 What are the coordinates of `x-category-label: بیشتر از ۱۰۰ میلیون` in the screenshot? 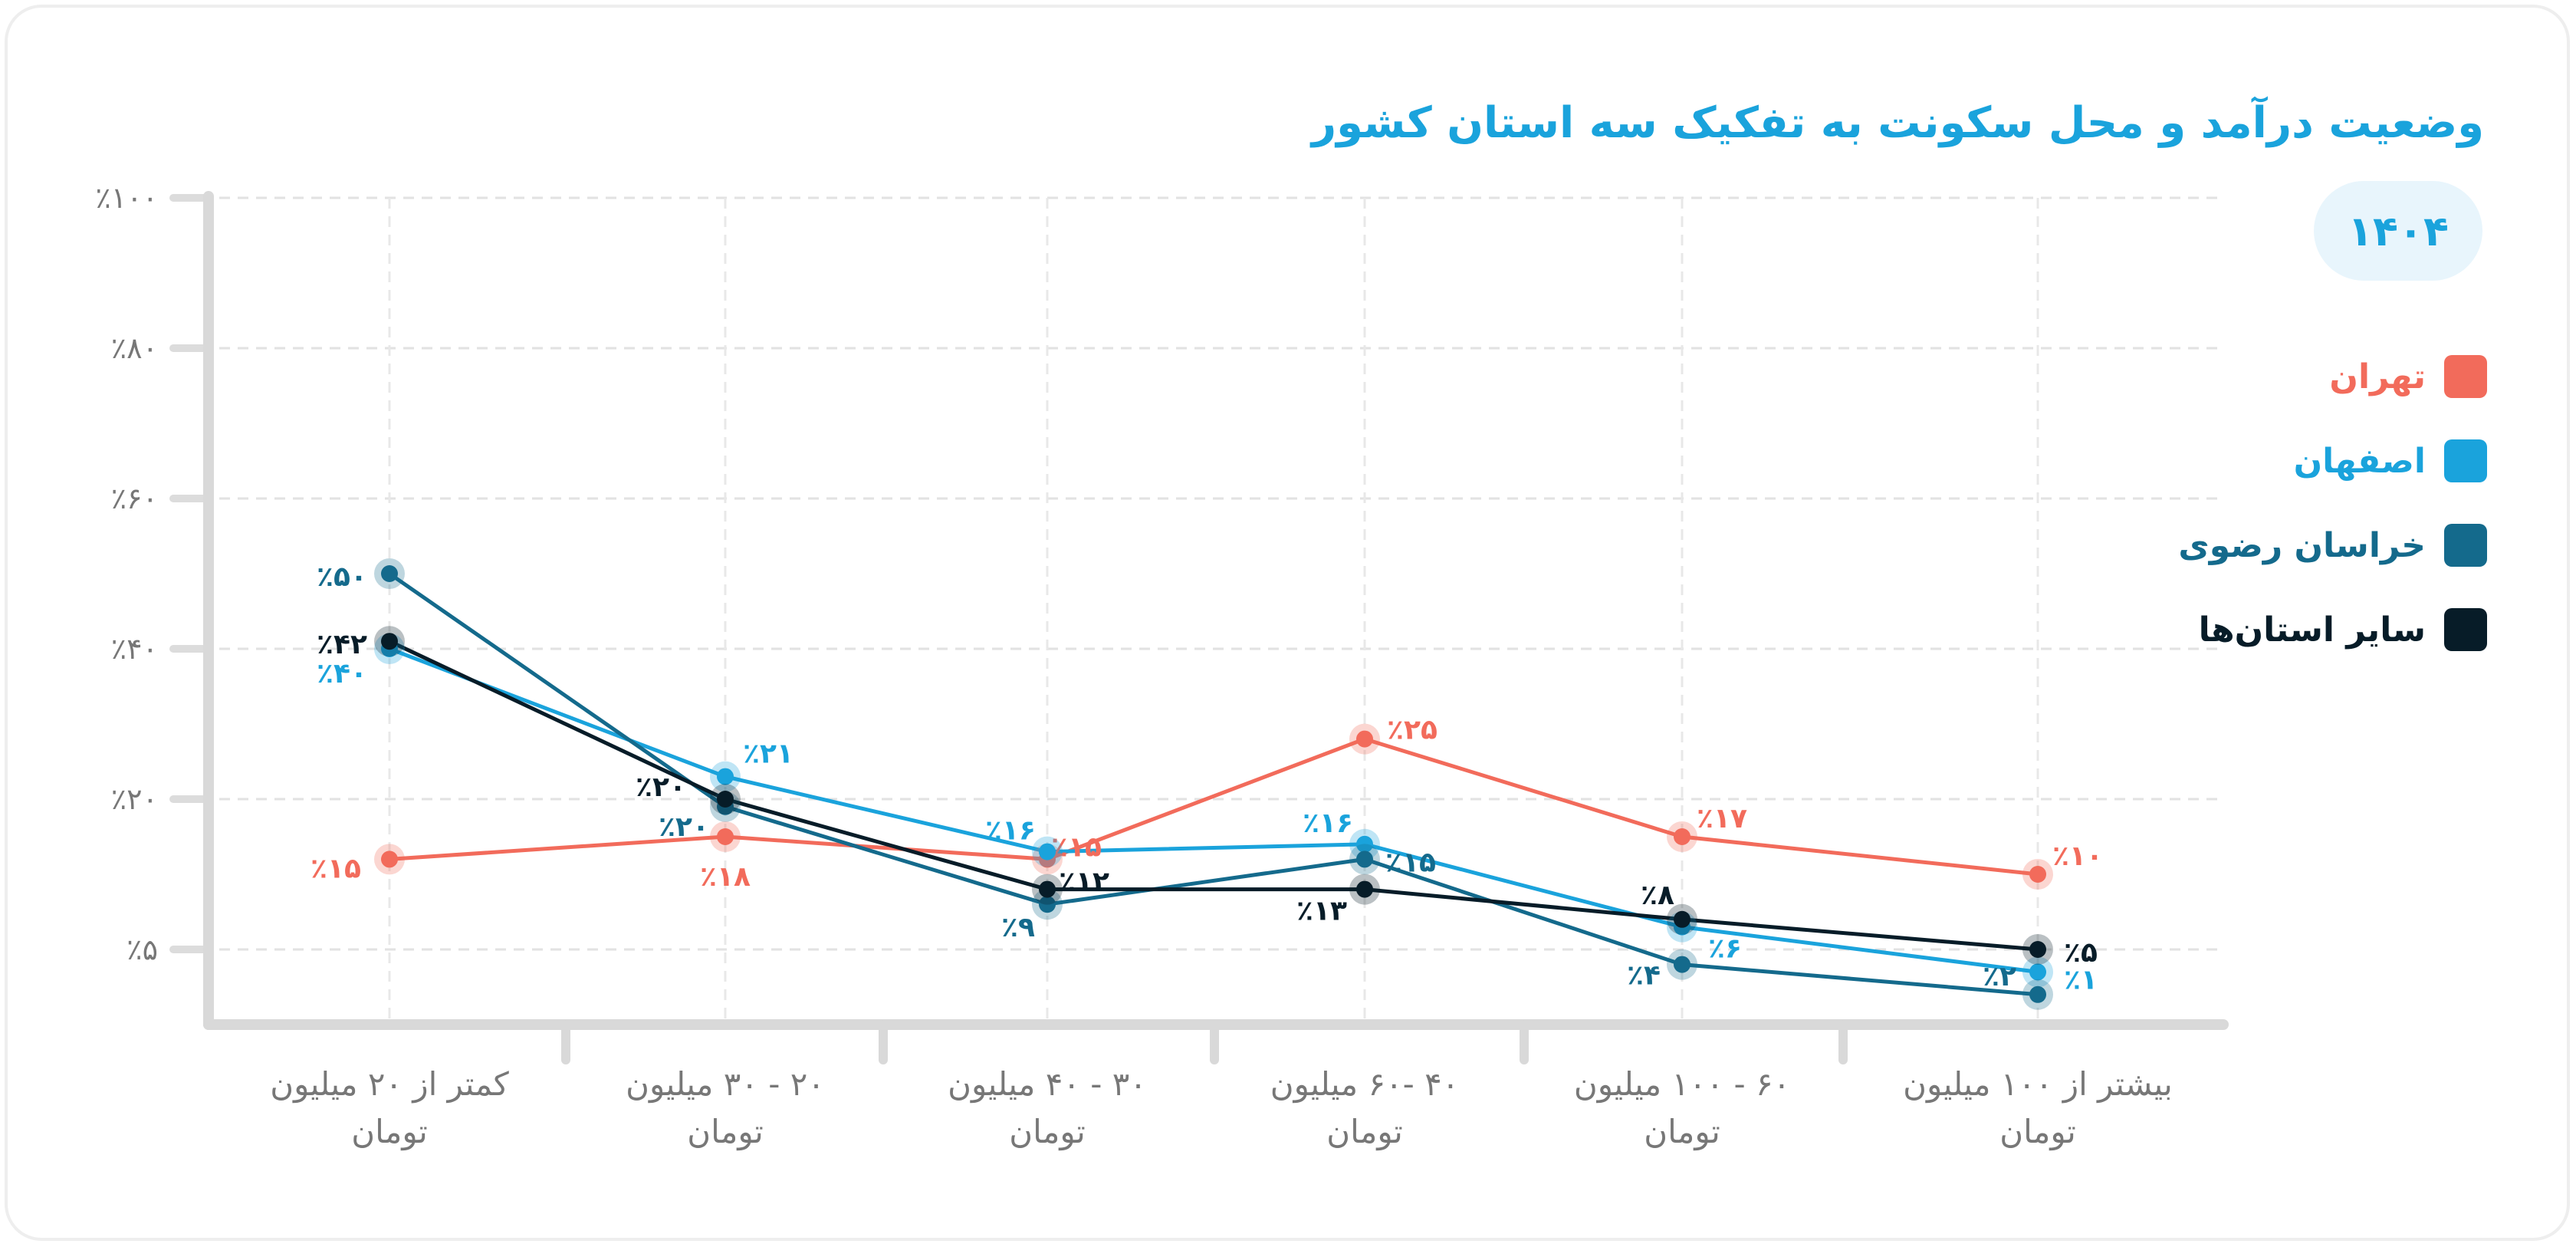 It's located at (2038, 1084).